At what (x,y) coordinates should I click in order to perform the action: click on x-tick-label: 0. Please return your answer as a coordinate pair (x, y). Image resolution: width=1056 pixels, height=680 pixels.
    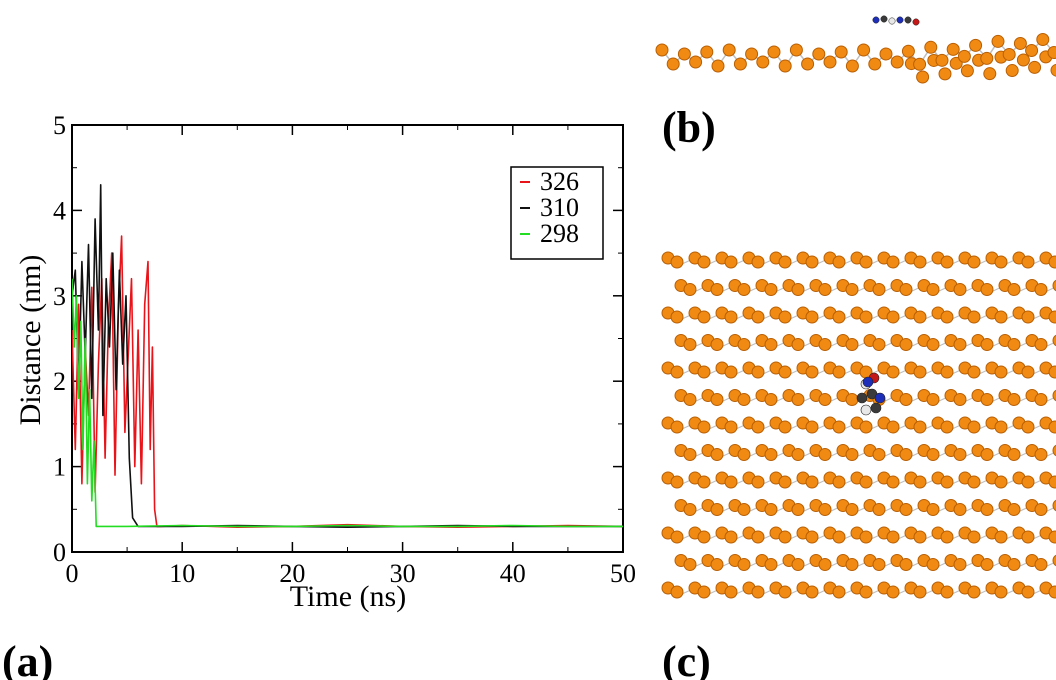
    Looking at the image, I should click on (72, 573).